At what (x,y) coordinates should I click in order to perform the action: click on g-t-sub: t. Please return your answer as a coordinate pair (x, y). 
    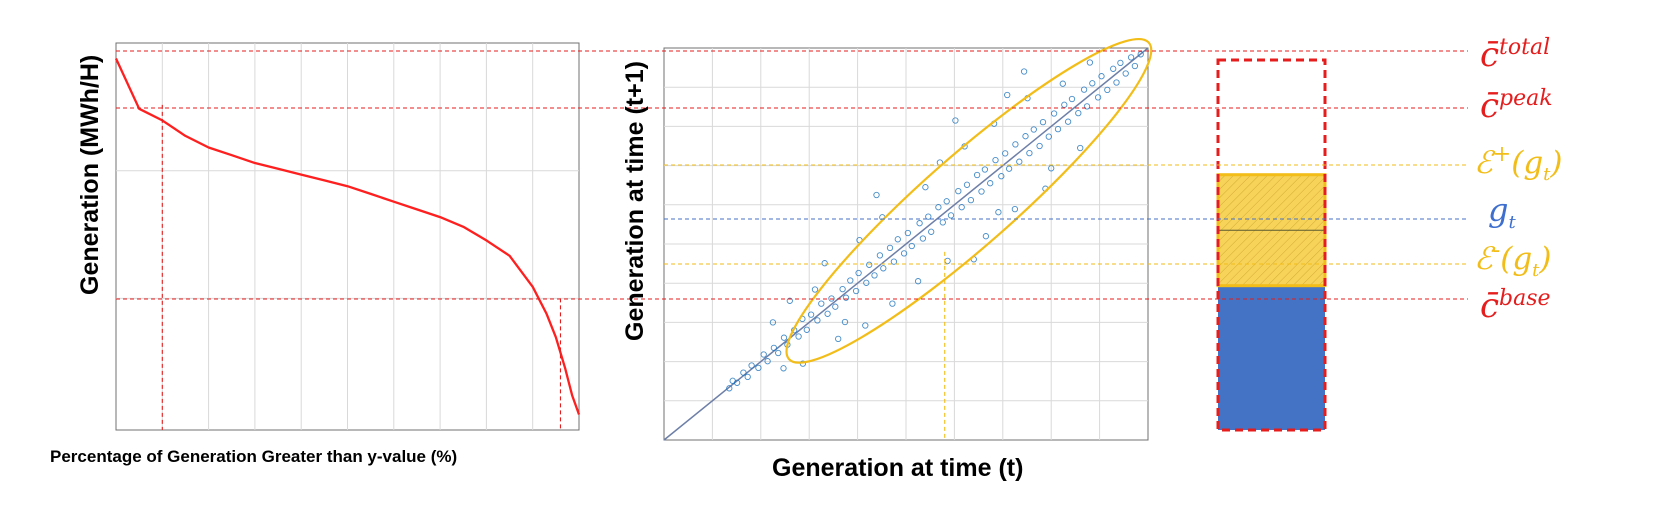
    Looking at the image, I should click on (1512, 222).